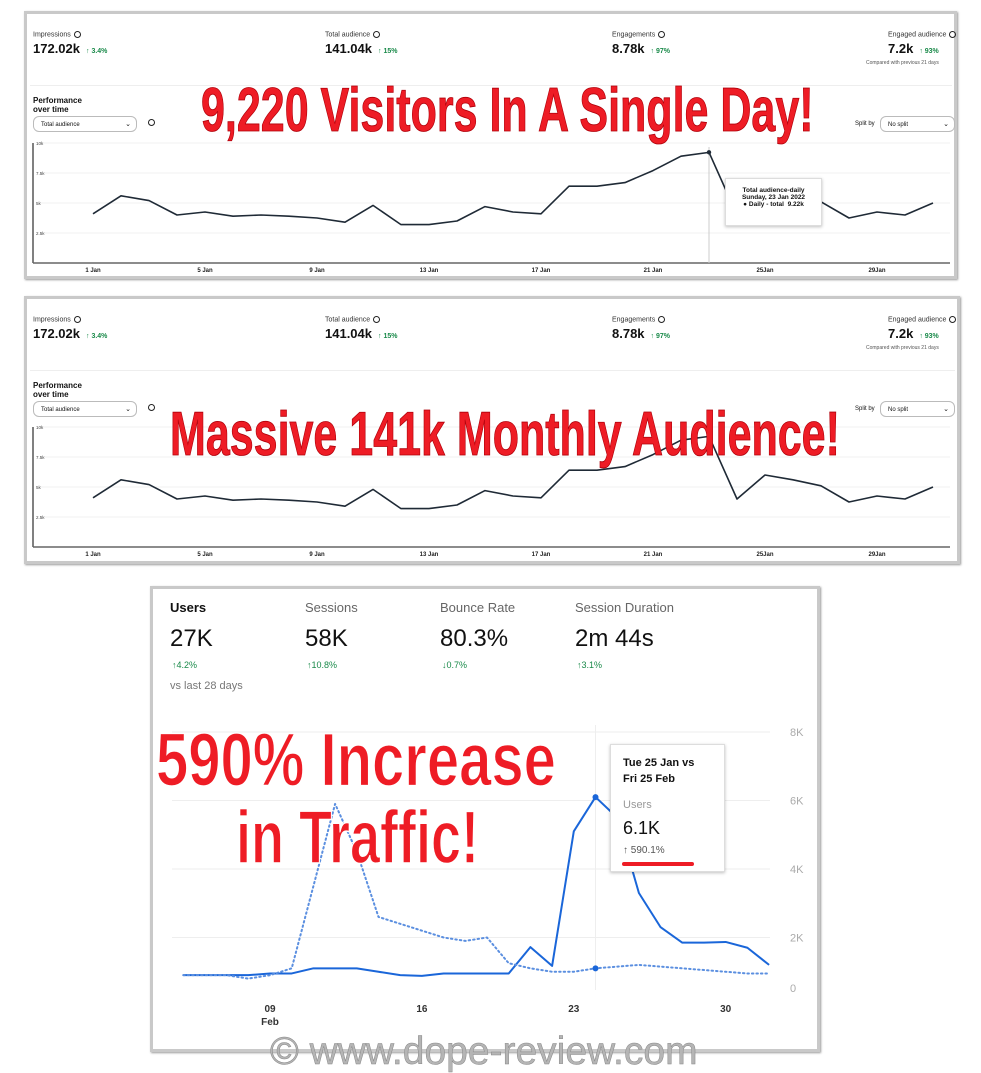  Describe the element at coordinates (184, 665) in the screenshot. I see `metric-users-delta: ↑4.2%` at that location.